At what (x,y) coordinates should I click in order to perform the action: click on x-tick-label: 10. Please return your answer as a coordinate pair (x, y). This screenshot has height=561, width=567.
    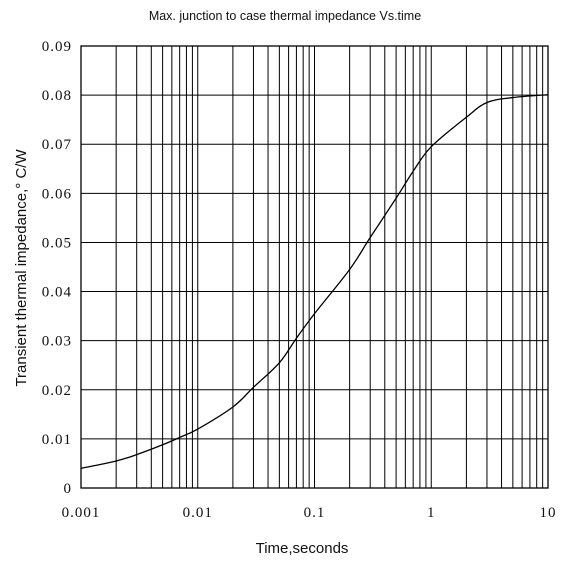
    Looking at the image, I should click on (548, 513).